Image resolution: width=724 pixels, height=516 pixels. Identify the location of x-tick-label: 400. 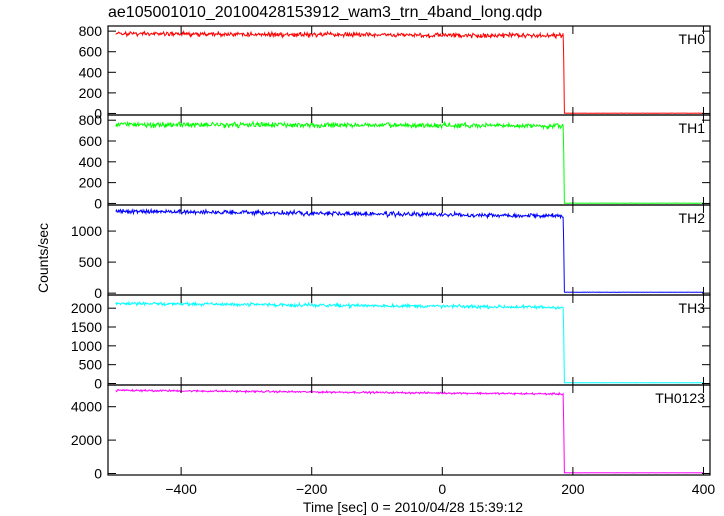
(704, 489).